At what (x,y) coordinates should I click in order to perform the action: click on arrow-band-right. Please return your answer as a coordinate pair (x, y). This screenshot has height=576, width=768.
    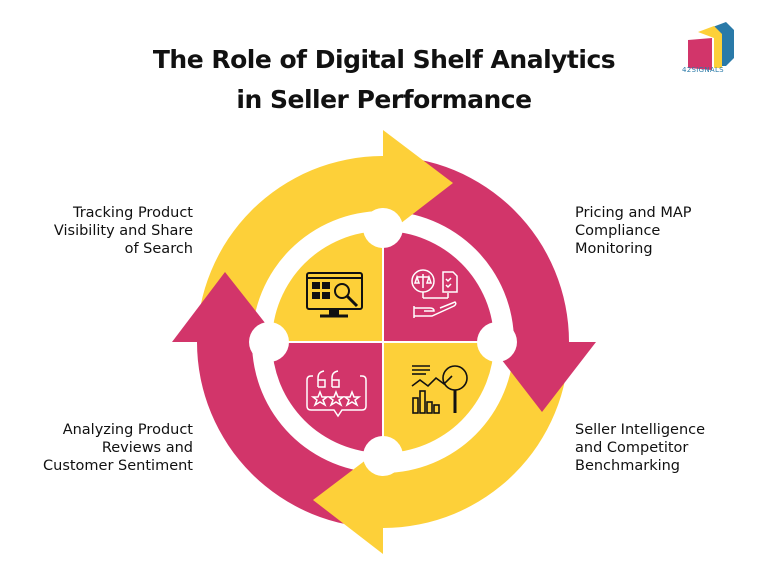
    Looking at the image, I should click on (476, 249).